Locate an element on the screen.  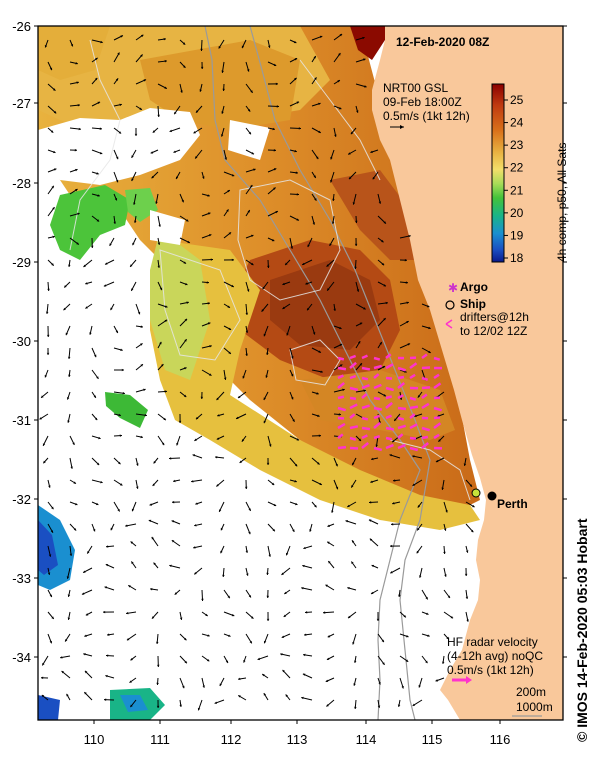
y-tick-label: -34 is located at coordinates (21, 657).